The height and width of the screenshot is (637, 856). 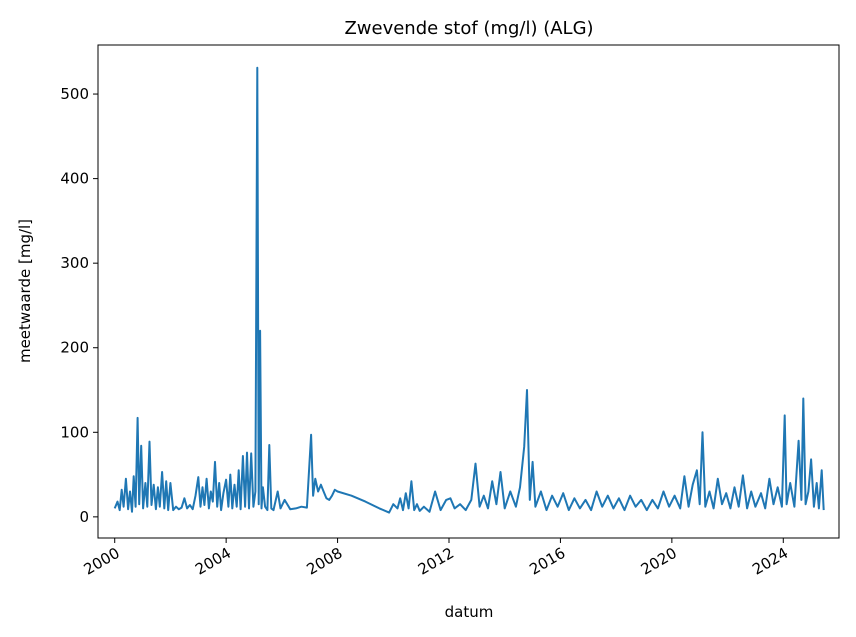 What do you see at coordinates (79, 305) in the screenshot?
I see `y-axis: 0 100 200 300 400 500` at bounding box center [79, 305].